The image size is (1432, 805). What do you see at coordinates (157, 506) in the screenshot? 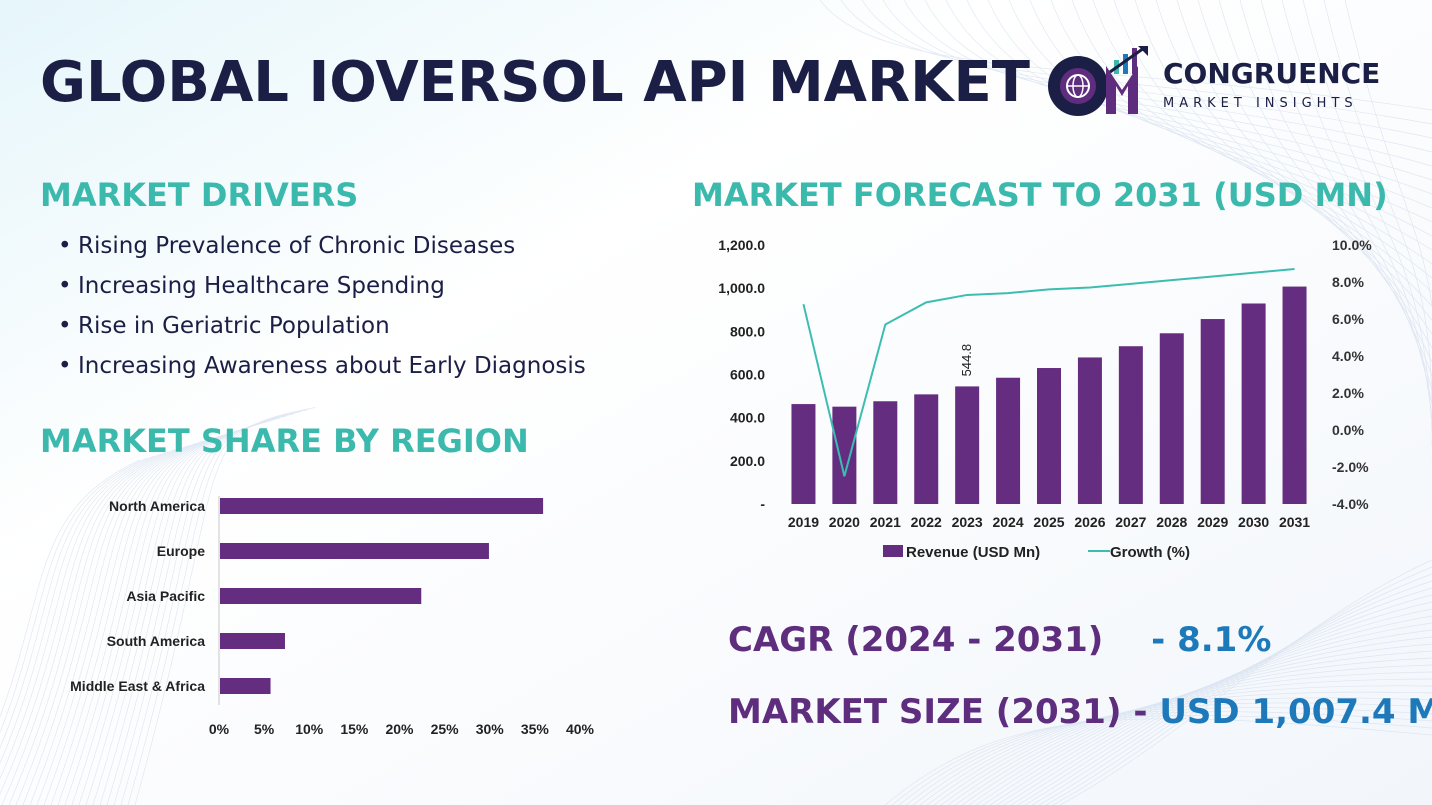
I see `category-label: North America` at bounding box center [157, 506].